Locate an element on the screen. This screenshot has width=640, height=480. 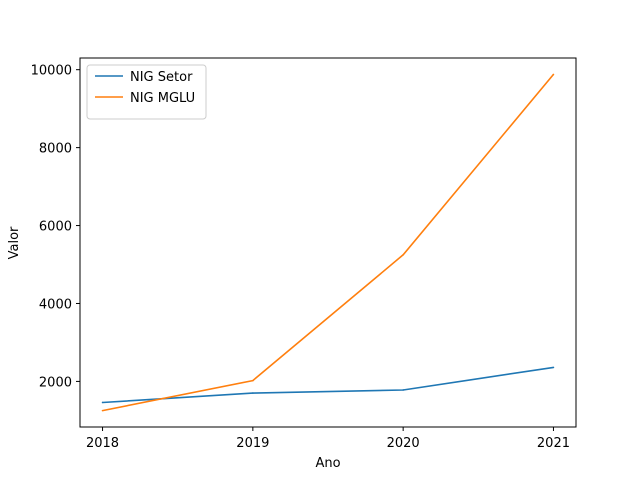
y-tick-label: 10000 is located at coordinates (51, 71).